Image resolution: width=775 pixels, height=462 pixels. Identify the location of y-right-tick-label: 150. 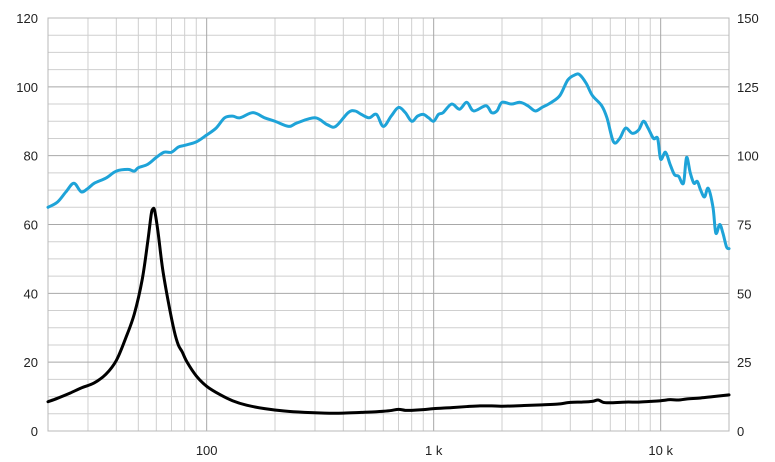
(748, 18).